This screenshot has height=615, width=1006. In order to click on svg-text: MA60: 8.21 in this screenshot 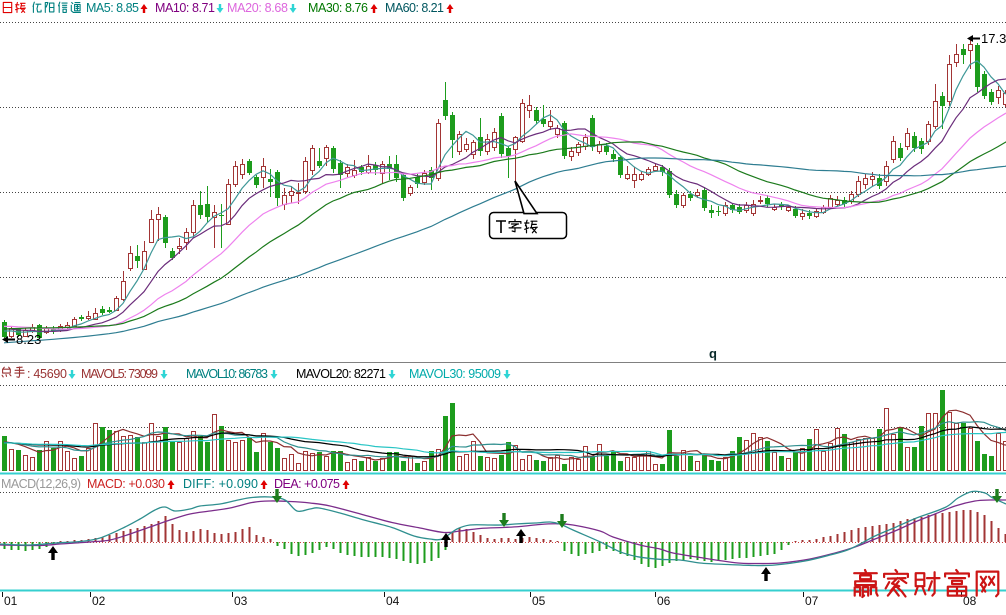, I will do `click(414, 8)`.